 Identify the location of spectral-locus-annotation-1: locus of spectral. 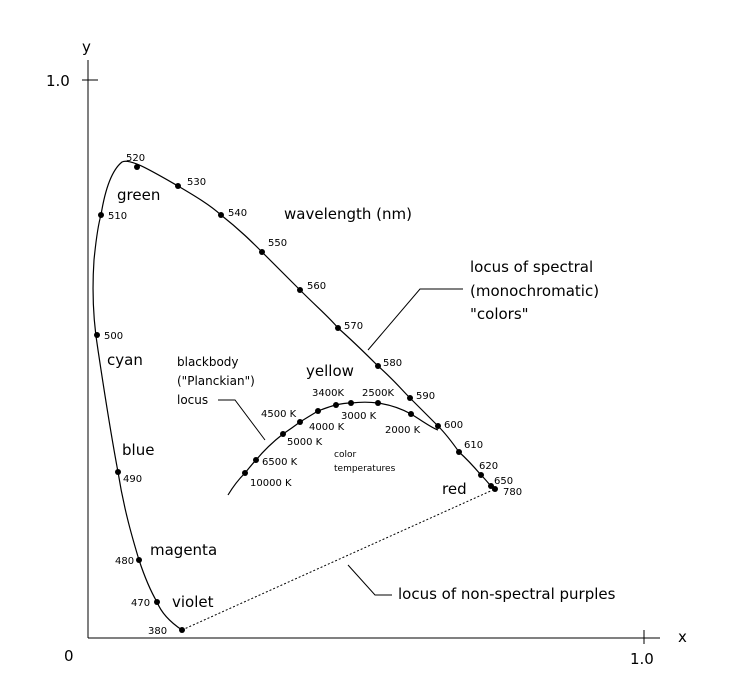
(531, 267).